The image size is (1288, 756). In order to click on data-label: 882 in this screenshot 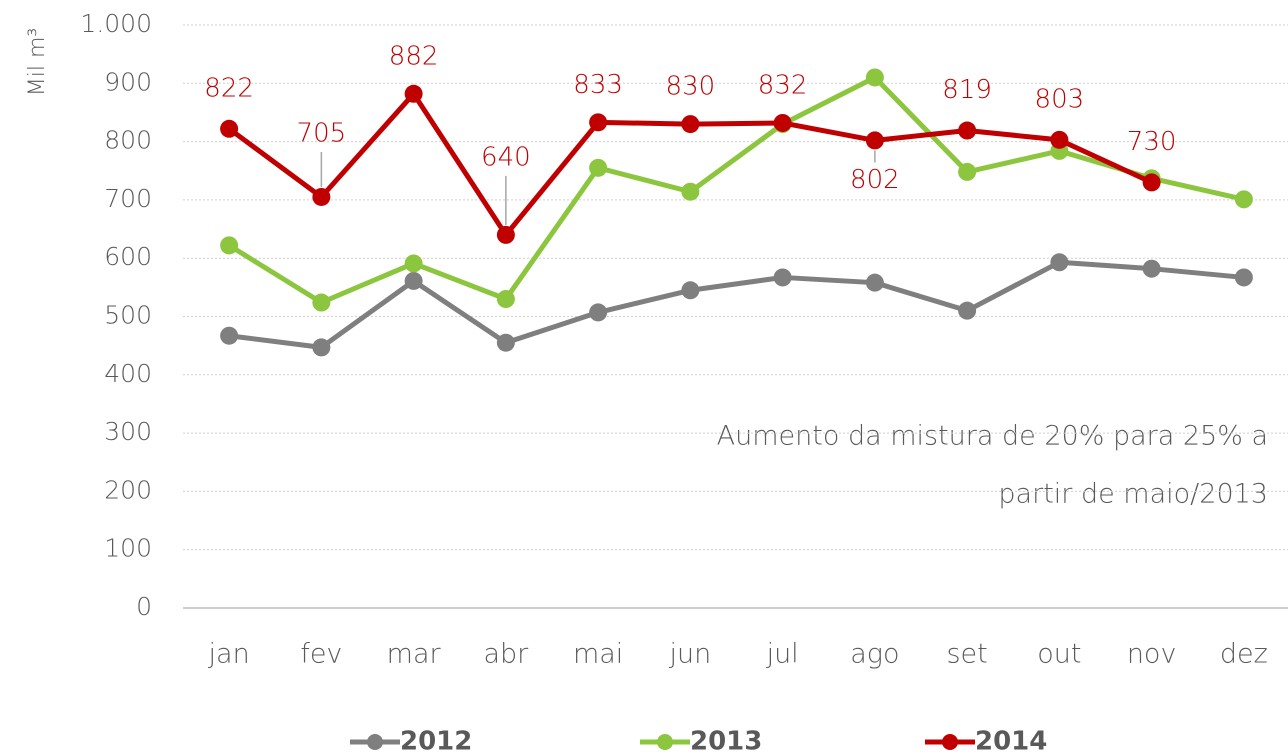, I will do `click(414, 56)`.